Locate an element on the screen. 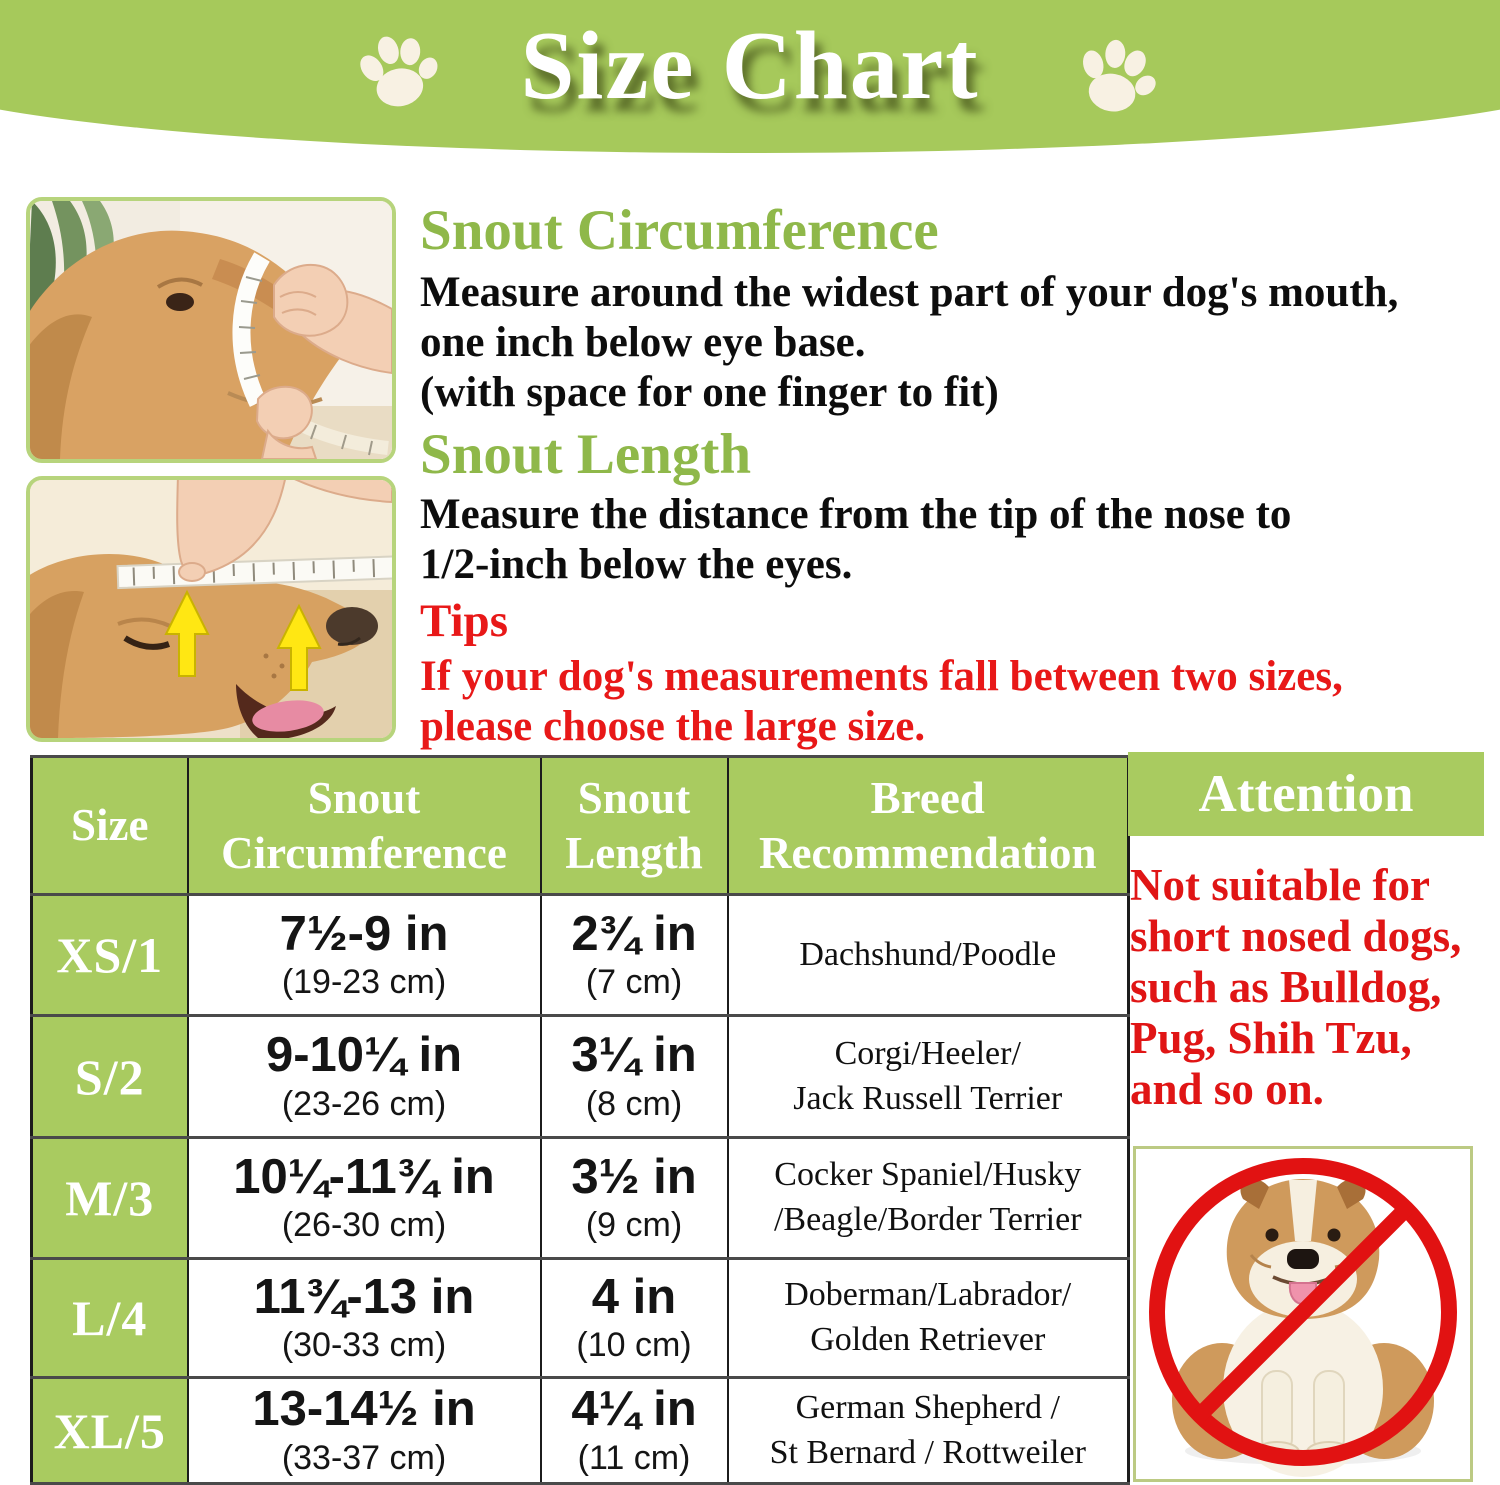 This screenshot has height=1485, width=1500. breed-cell: Dachshund/Poodle is located at coordinates (928, 955).